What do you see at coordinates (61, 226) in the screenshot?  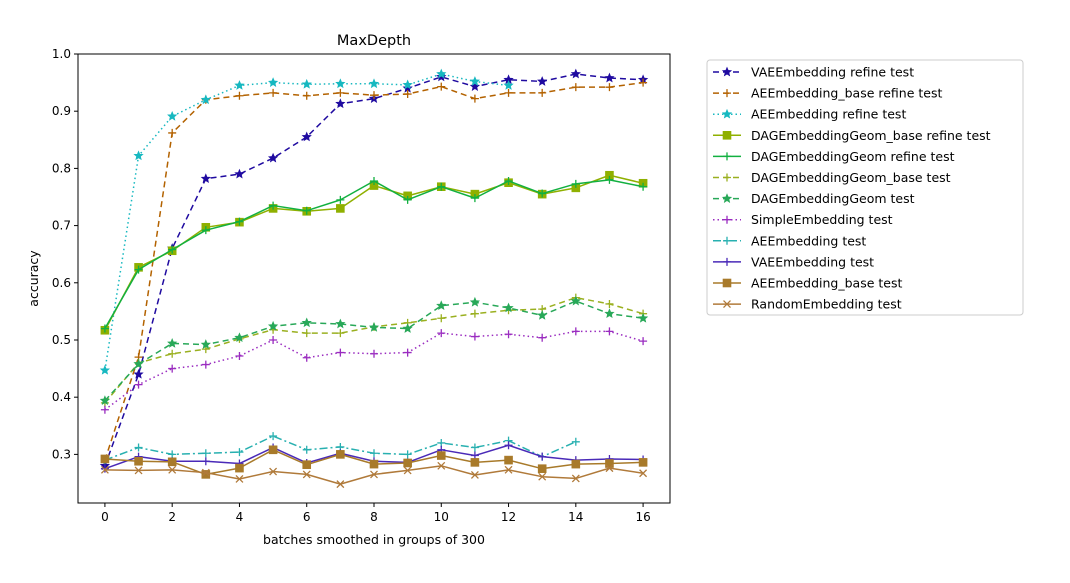 I see `y-tick-label: 0.7` at bounding box center [61, 226].